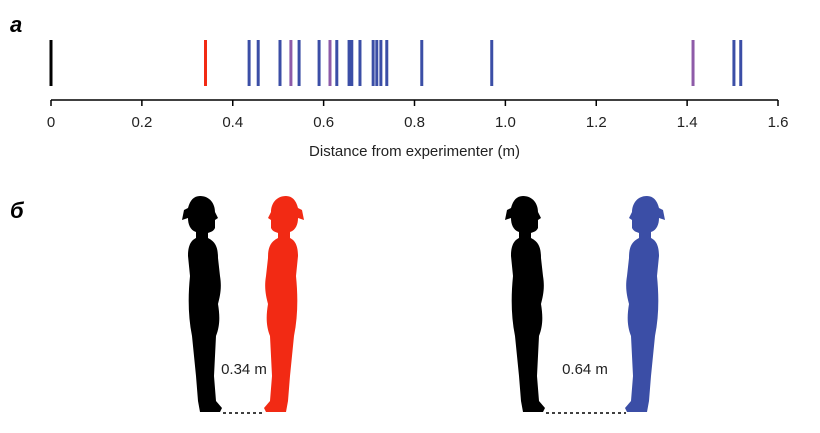  I want to click on panel-label: б, so click(17, 210).